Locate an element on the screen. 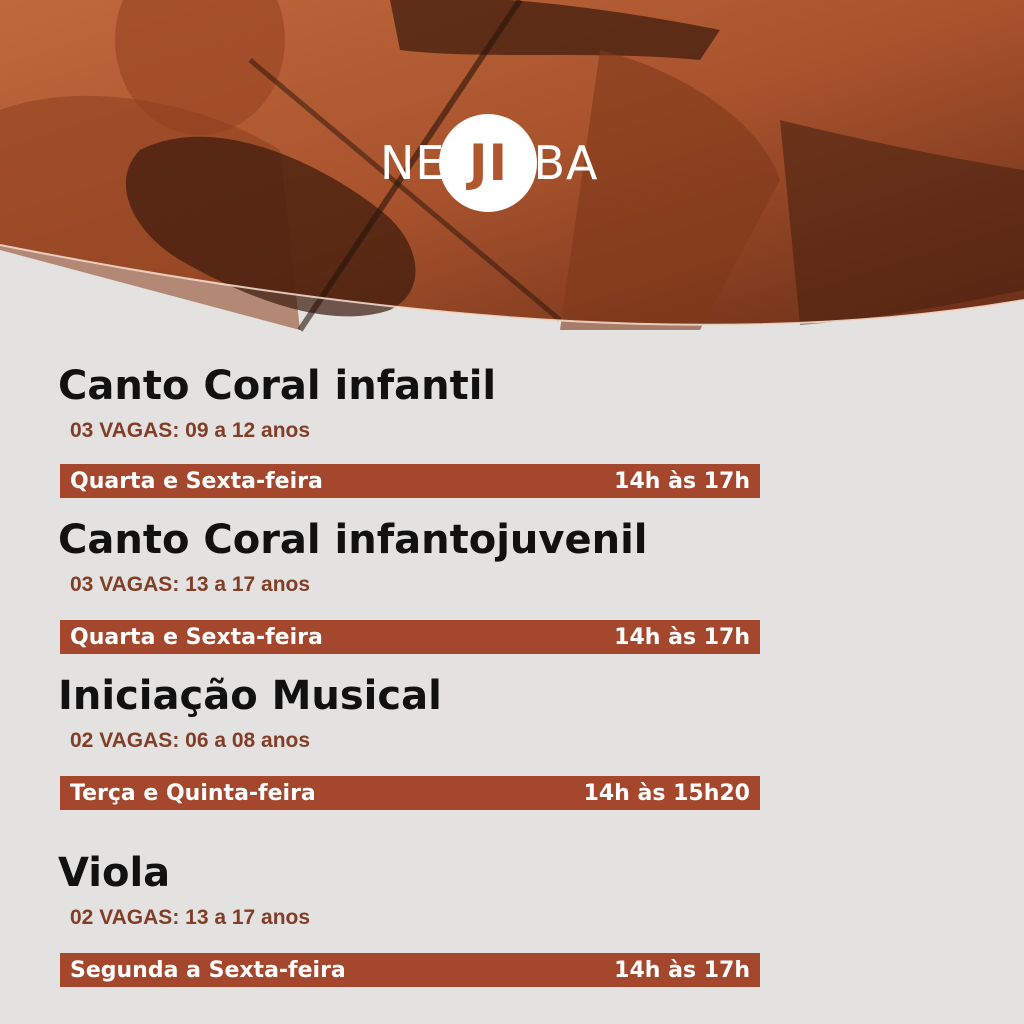 Image resolution: width=1024 pixels, height=1024 pixels. schedule-bar: Segunda a Sexta-feira 14h às 17h is located at coordinates (410, 970).